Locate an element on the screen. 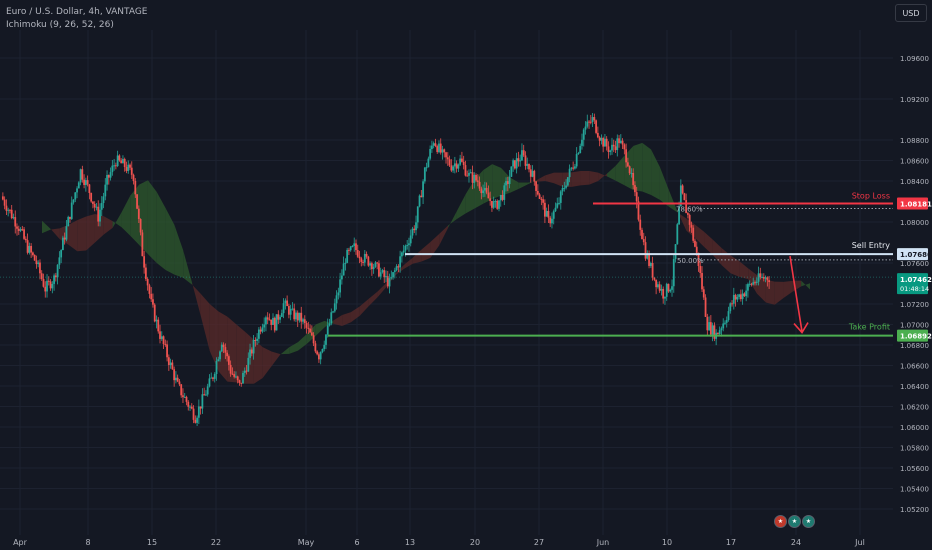 This screenshot has width=932, height=550. y-tick-label: 1.05400 is located at coordinates (914, 490).